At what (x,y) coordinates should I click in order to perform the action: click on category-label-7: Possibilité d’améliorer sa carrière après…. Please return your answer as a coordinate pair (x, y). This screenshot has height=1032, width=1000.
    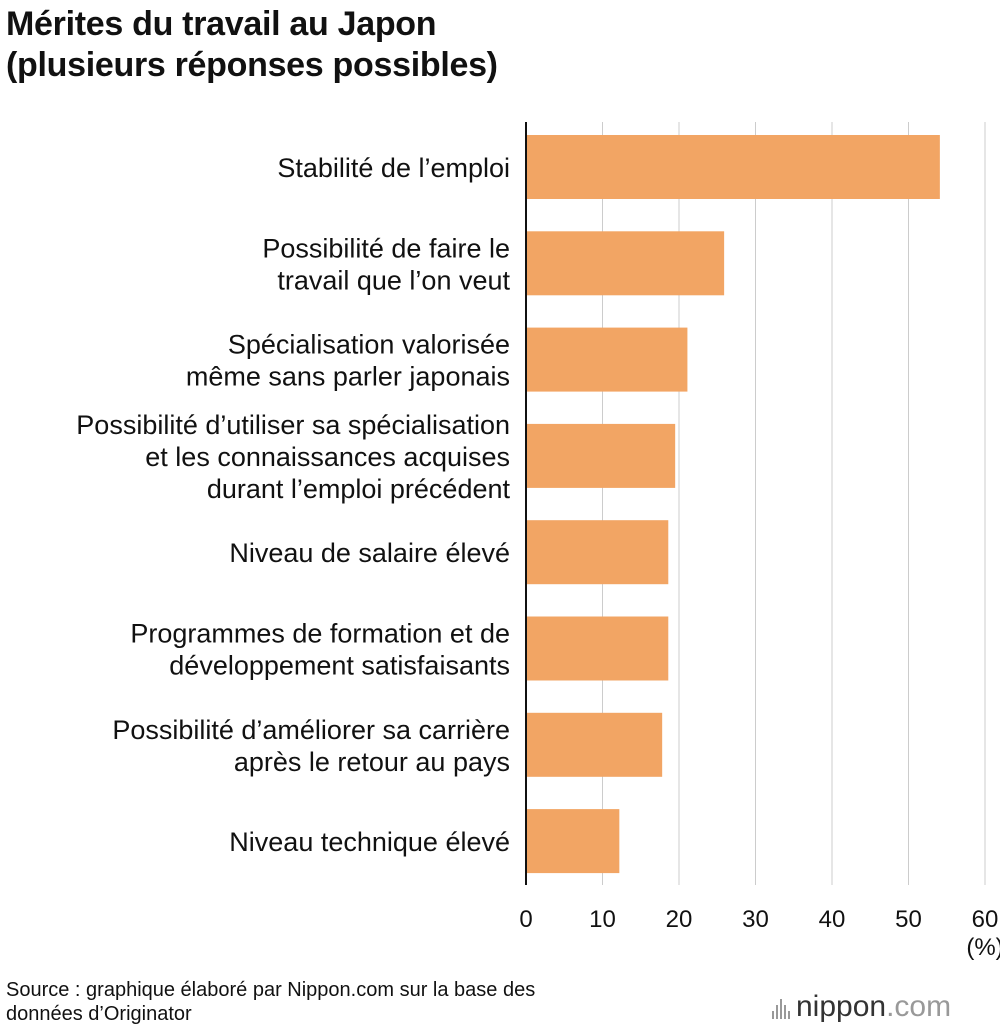
    Looking at the image, I should click on (311, 746).